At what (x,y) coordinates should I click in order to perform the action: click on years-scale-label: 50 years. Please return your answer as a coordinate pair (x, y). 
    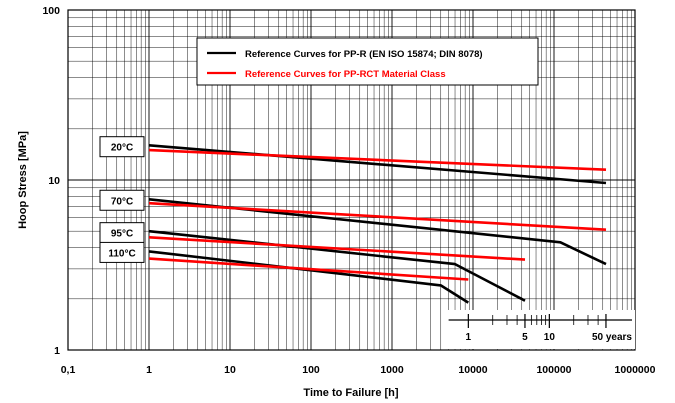
    Looking at the image, I should click on (612, 337).